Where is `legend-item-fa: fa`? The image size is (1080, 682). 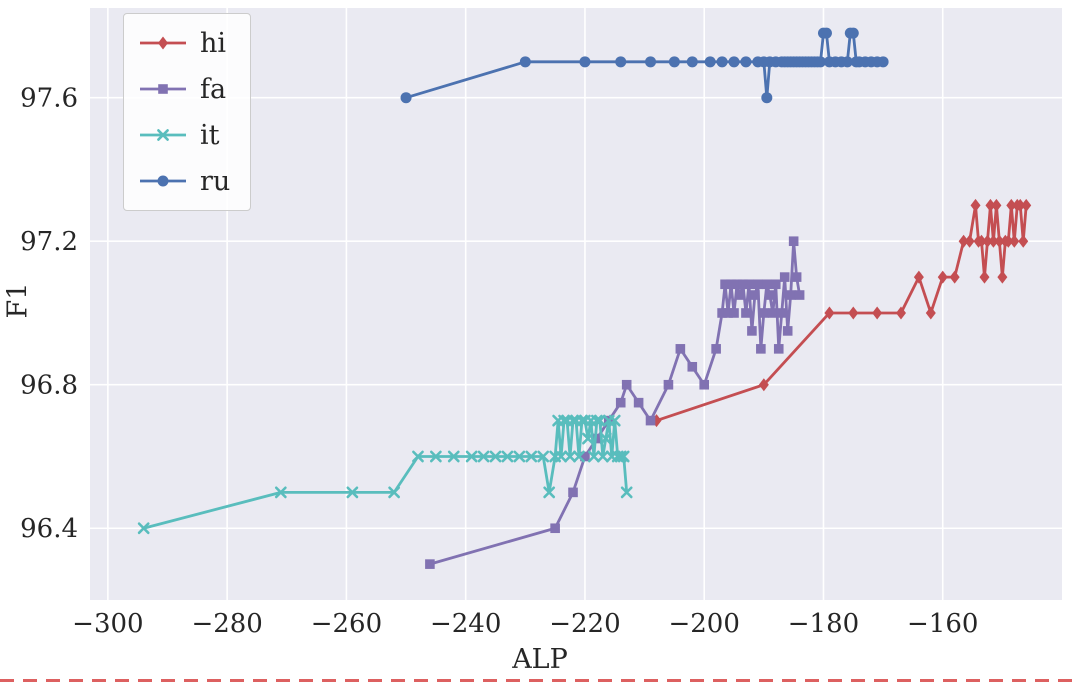 legend-item-fa: fa is located at coordinates (184, 89).